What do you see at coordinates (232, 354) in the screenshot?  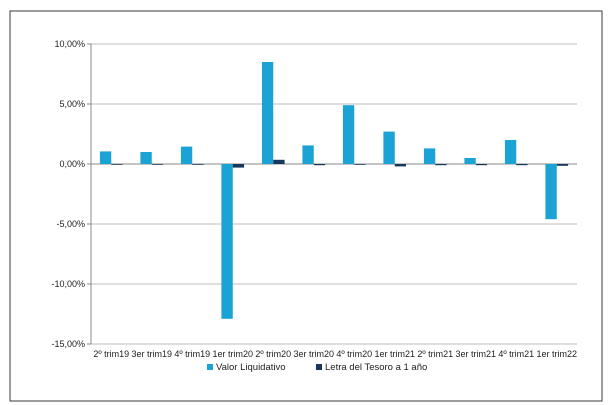 I see `x-tick-label: 1er trim20` at bounding box center [232, 354].